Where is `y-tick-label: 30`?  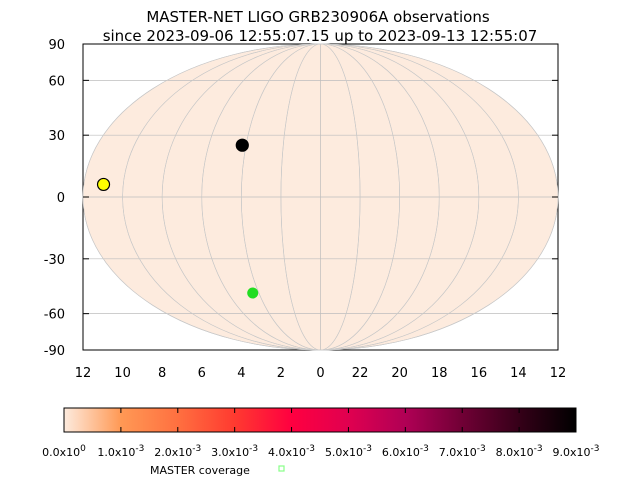
y-tick-label: 30 is located at coordinates (56, 136).